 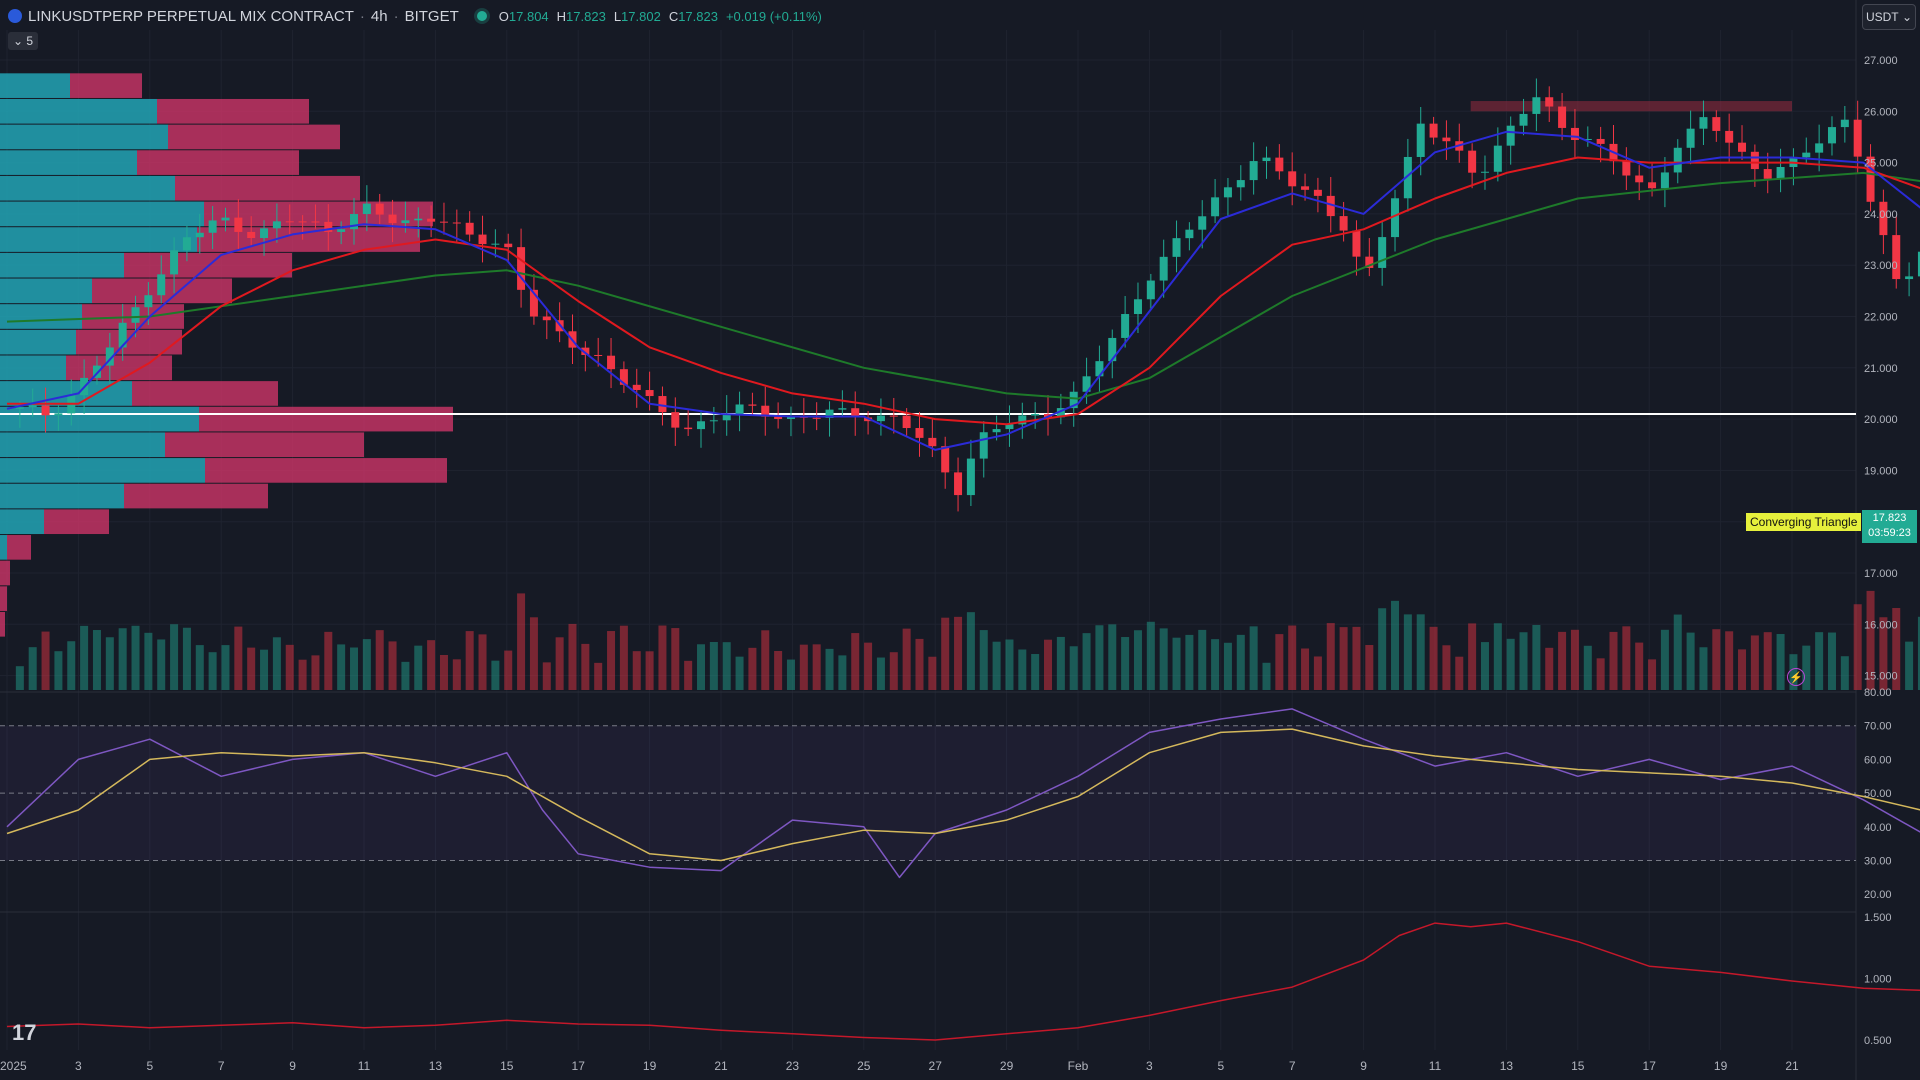 What do you see at coordinates (292, 1066) in the screenshot?
I see `time-axis-label: 9` at bounding box center [292, 1066].